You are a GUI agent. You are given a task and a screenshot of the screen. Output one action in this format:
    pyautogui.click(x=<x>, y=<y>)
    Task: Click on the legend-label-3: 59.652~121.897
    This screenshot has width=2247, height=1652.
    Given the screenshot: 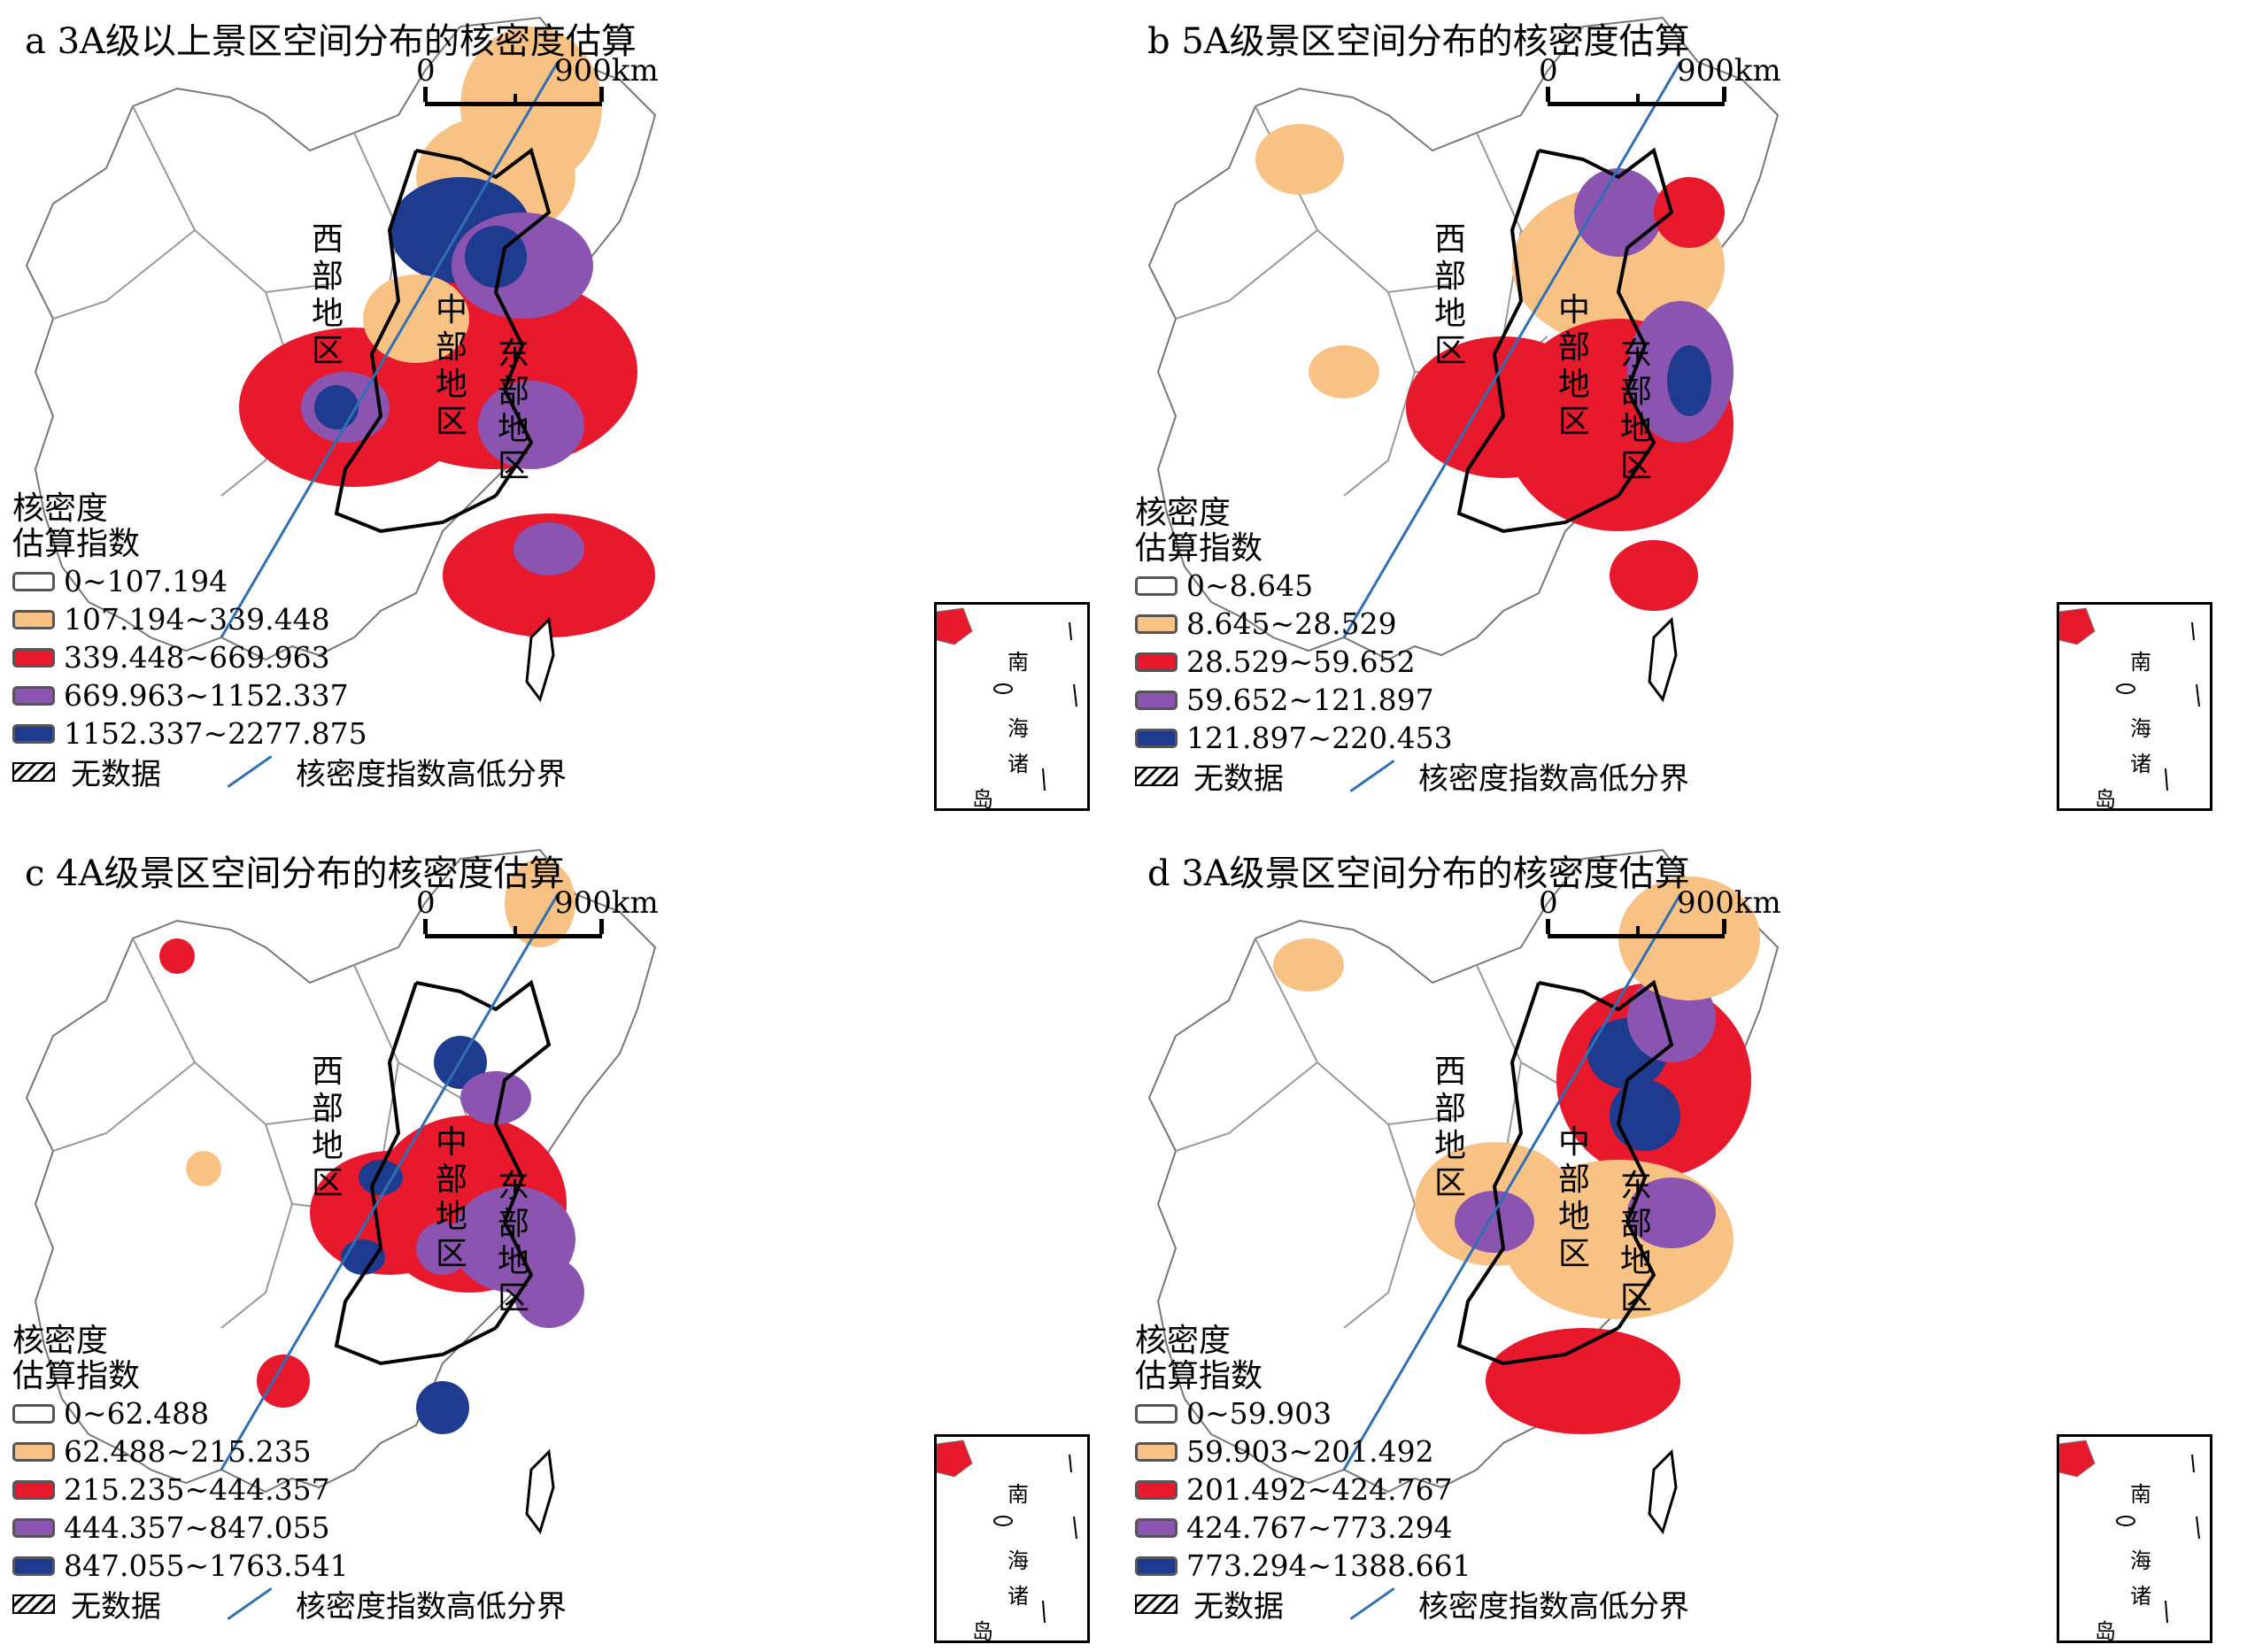 What is the action you would take?
    pyautogui.click(x=1310, y=700)
    